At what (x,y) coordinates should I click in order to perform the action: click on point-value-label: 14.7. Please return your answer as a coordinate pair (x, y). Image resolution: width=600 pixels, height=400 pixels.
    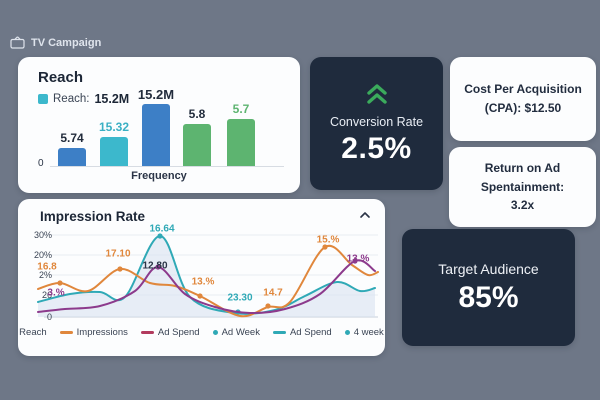
    Looking at the image, I should click on (273, 293).